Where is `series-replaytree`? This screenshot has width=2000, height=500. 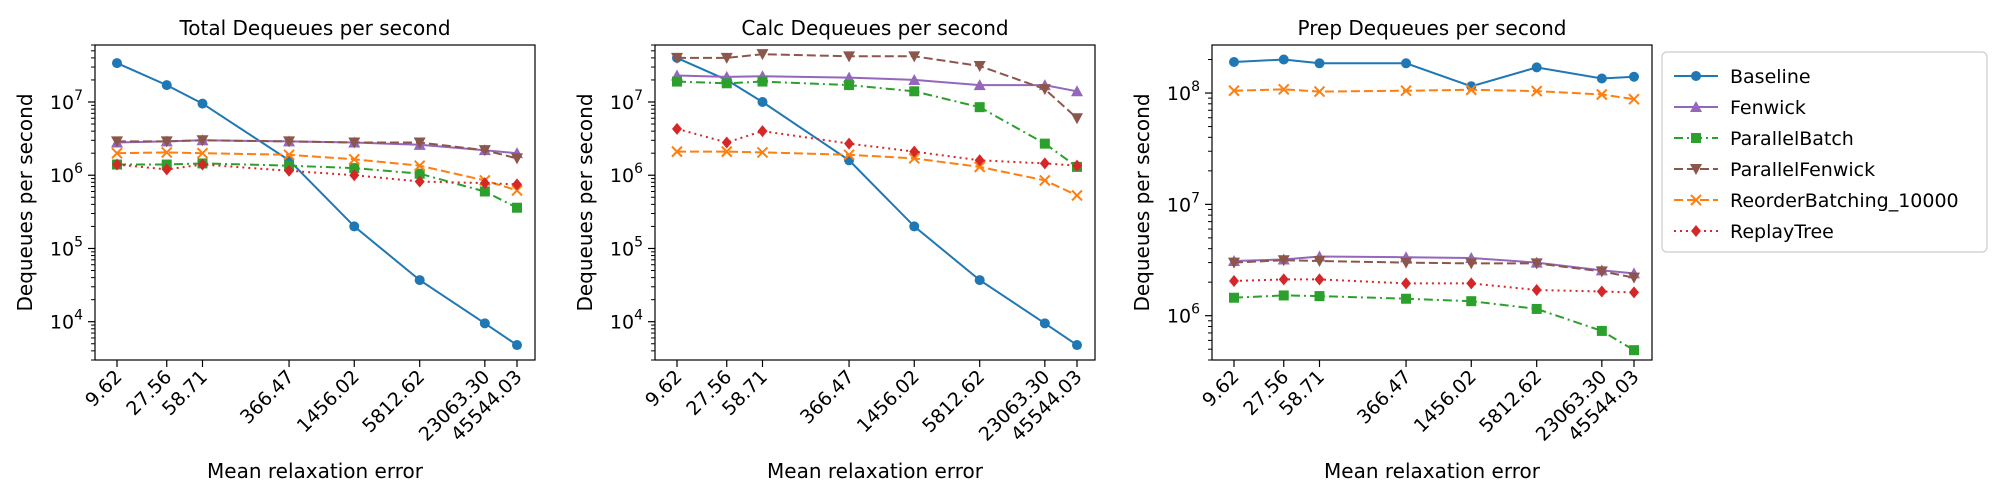 series-replaytree is located at coordinates (317, 174).